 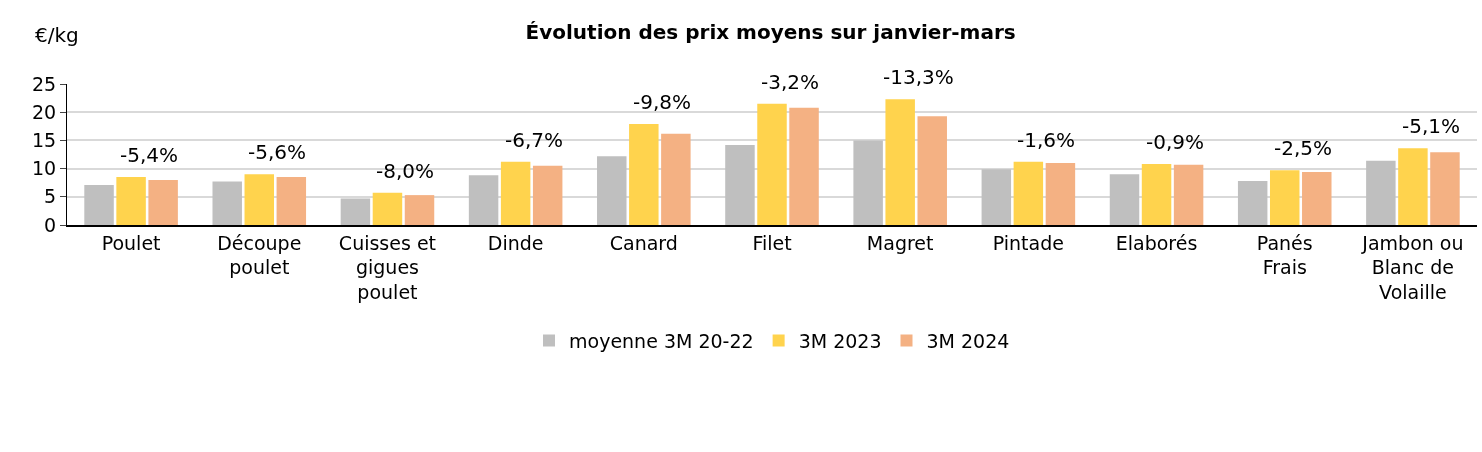 I want to click on annotation: -5,1%, so click(x=1431, y=126).